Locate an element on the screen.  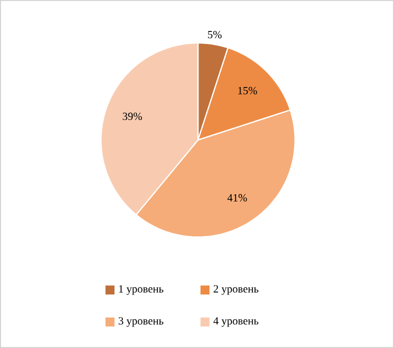
legend-label: 3 уровень is located at coordinates (141, 322).